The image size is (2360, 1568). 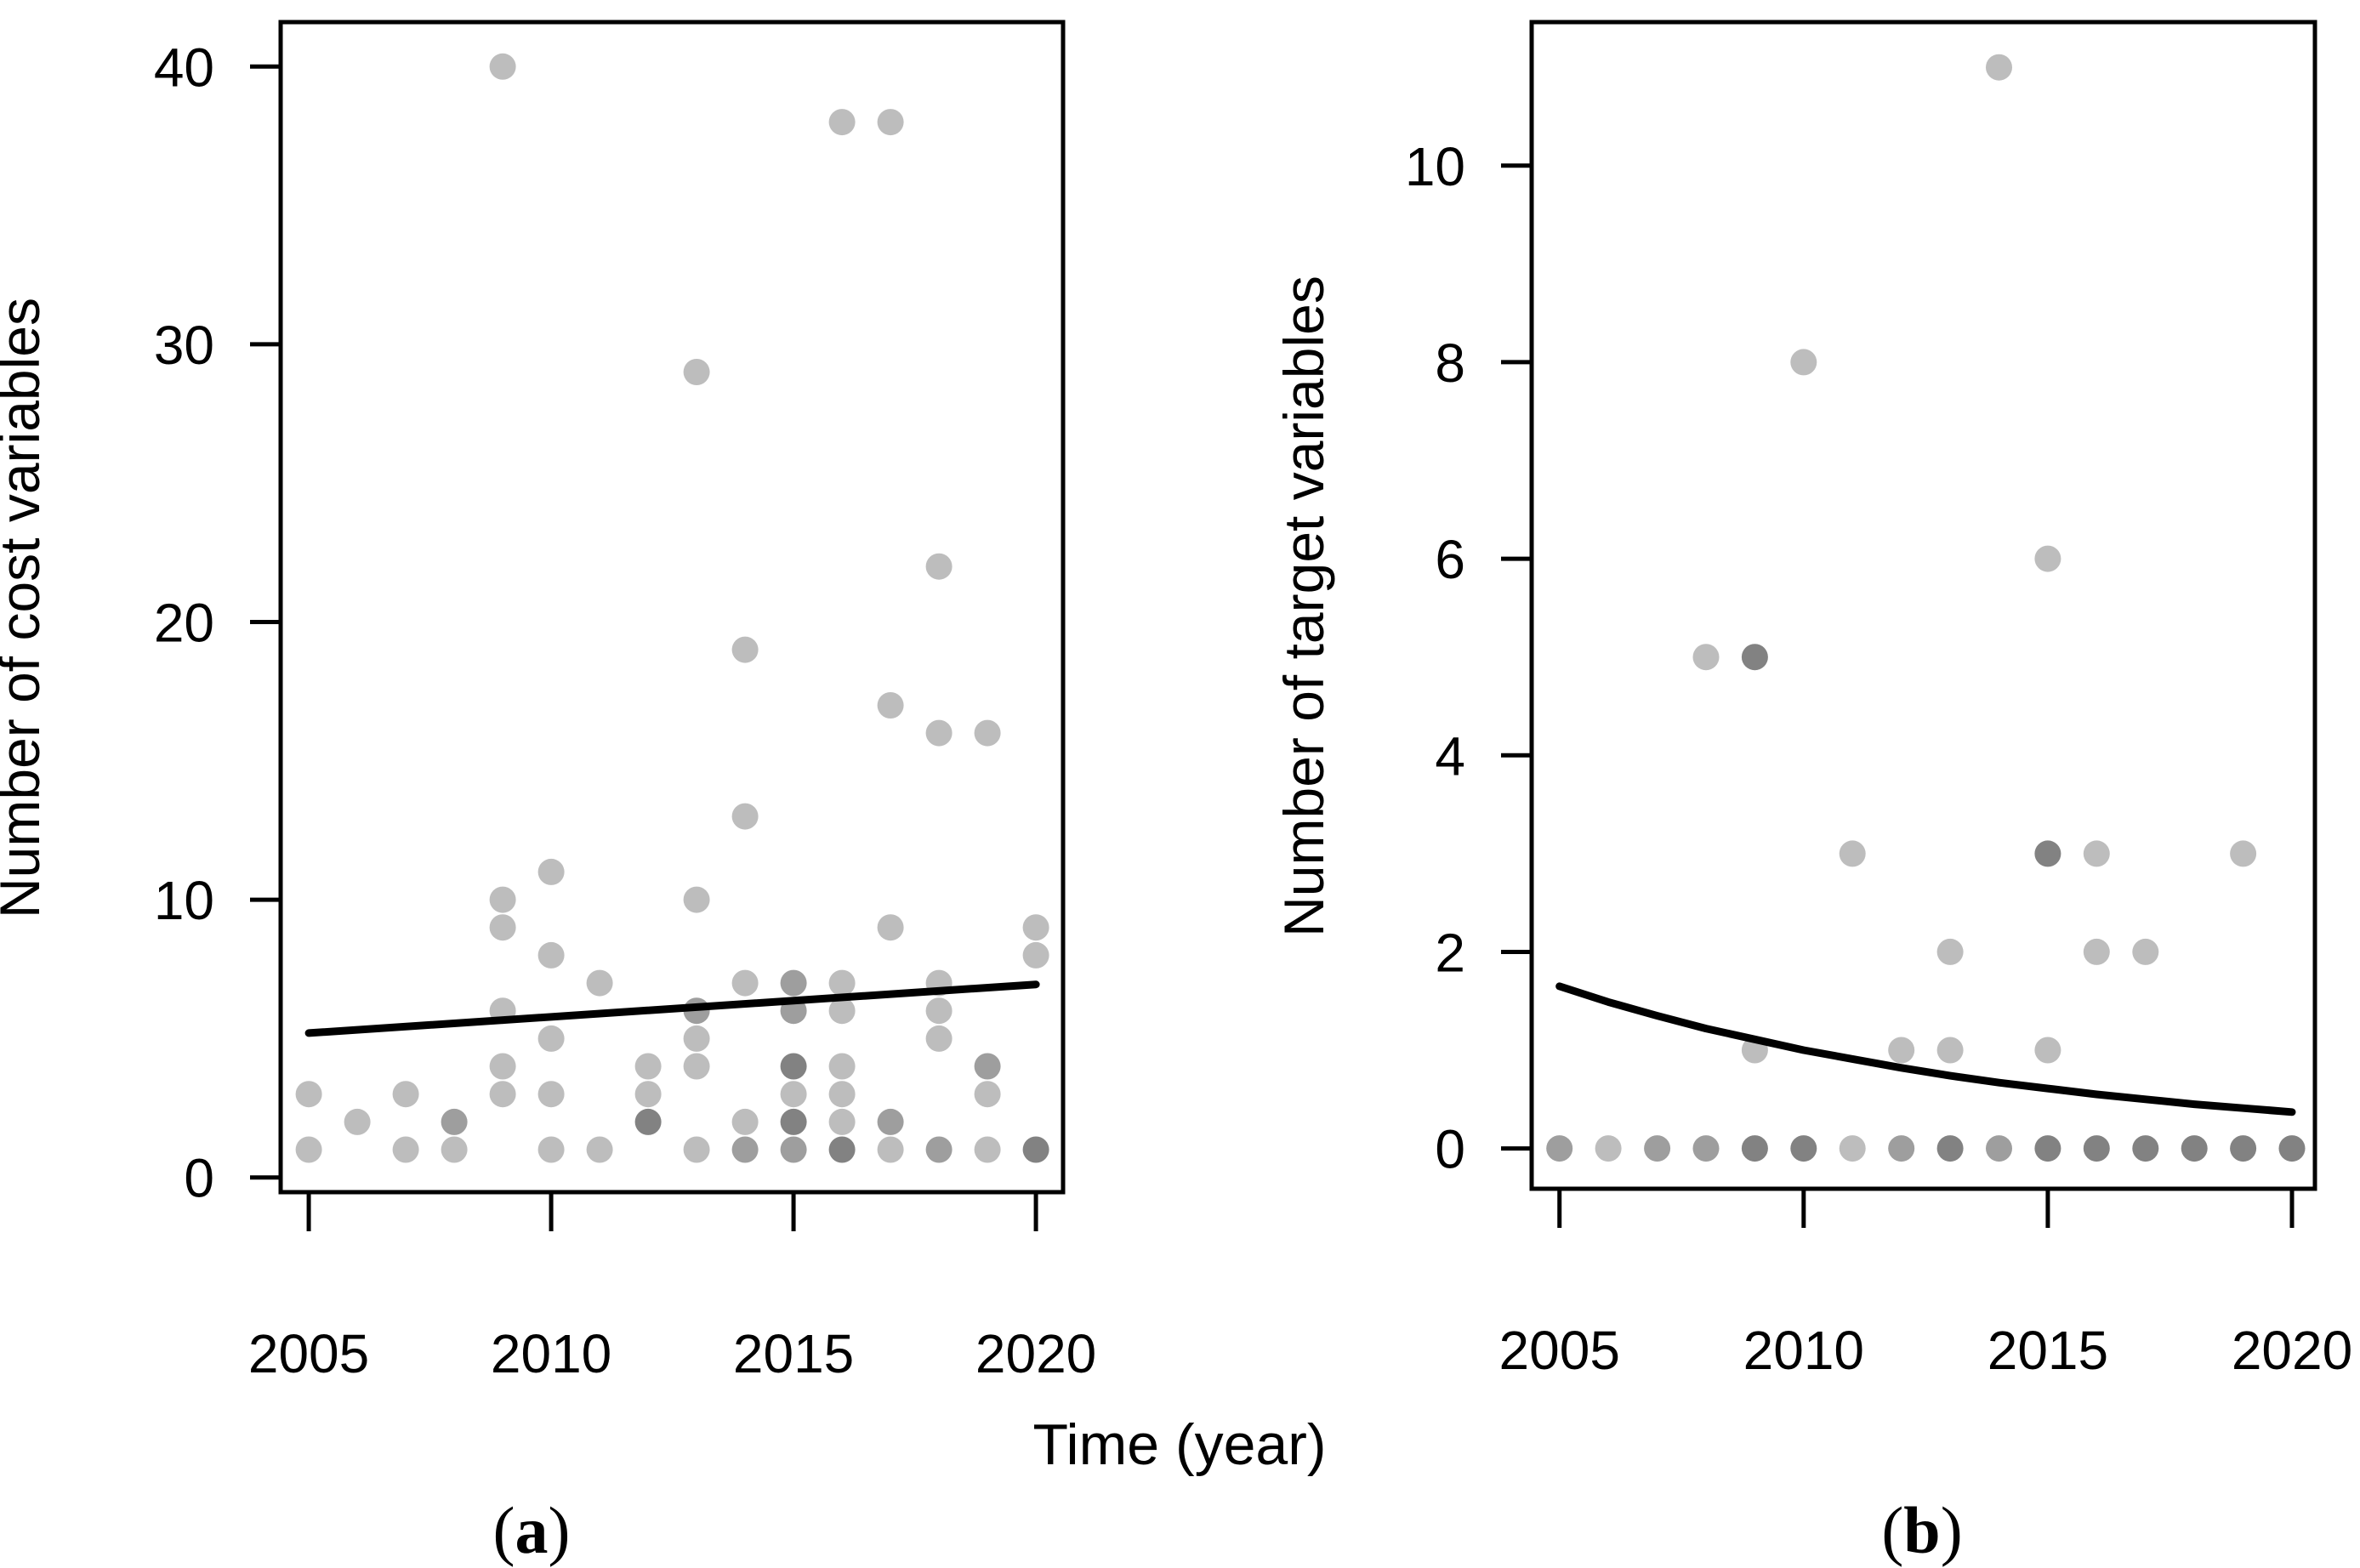 What do you see at coordinates (184, 345) in the screenshot?
I see `y-tick-label: 30` at bounding box center [184, 345].